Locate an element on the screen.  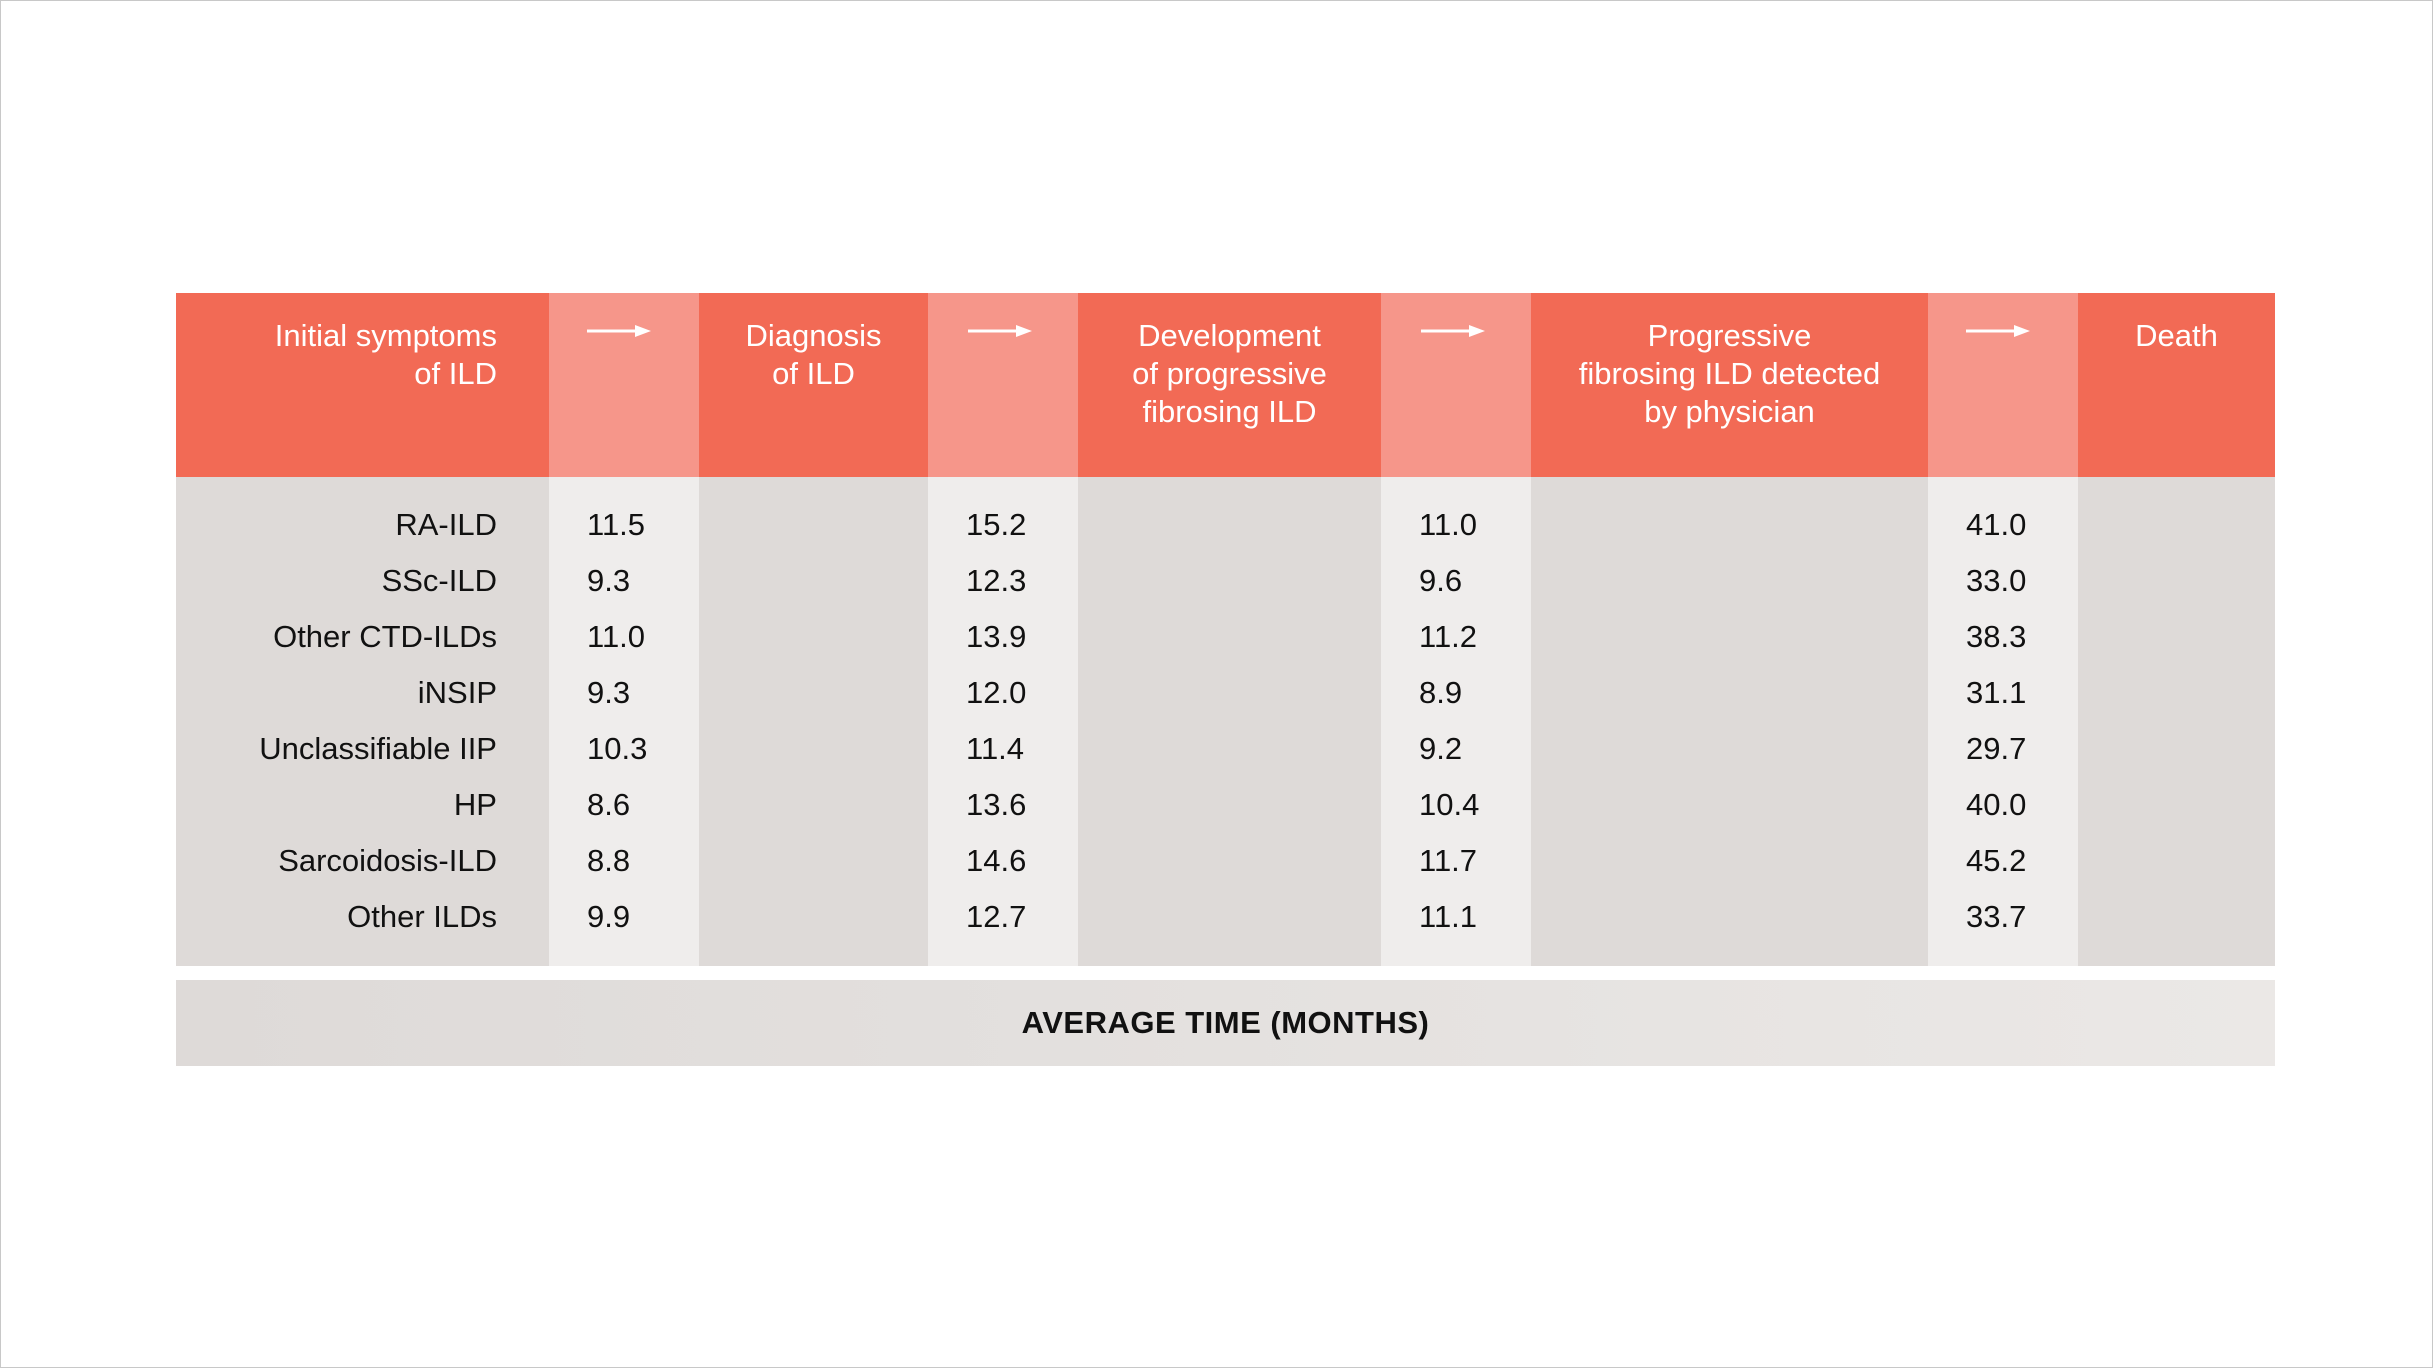
value-cell: 9.6 is located at coordinates (1441, 580).